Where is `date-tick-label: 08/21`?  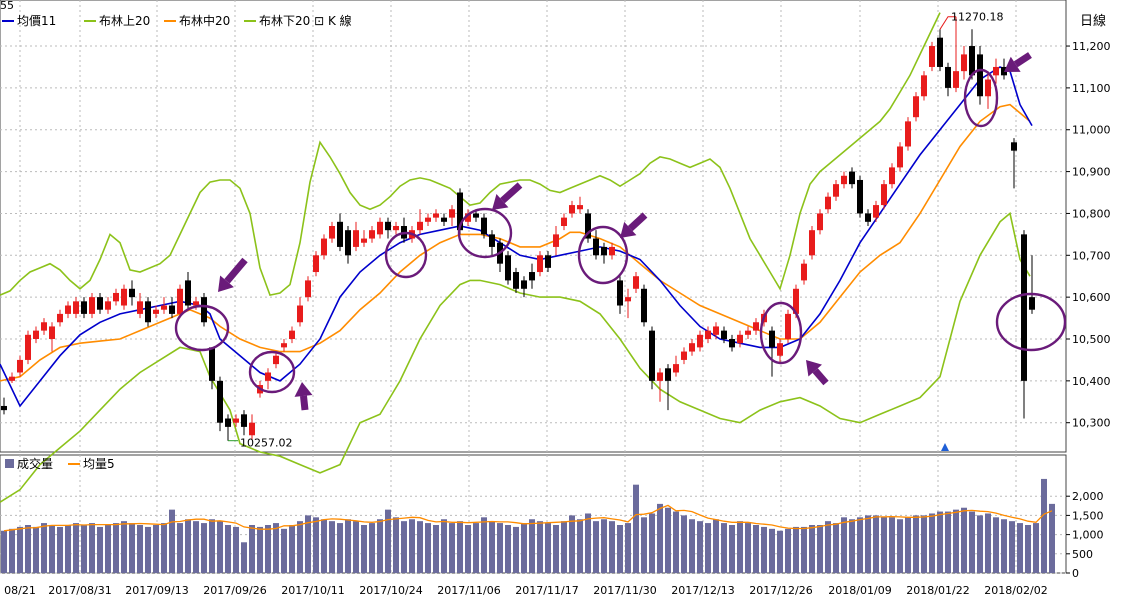
date-tick-label: 08/21 is located at coordinates (20, 590).